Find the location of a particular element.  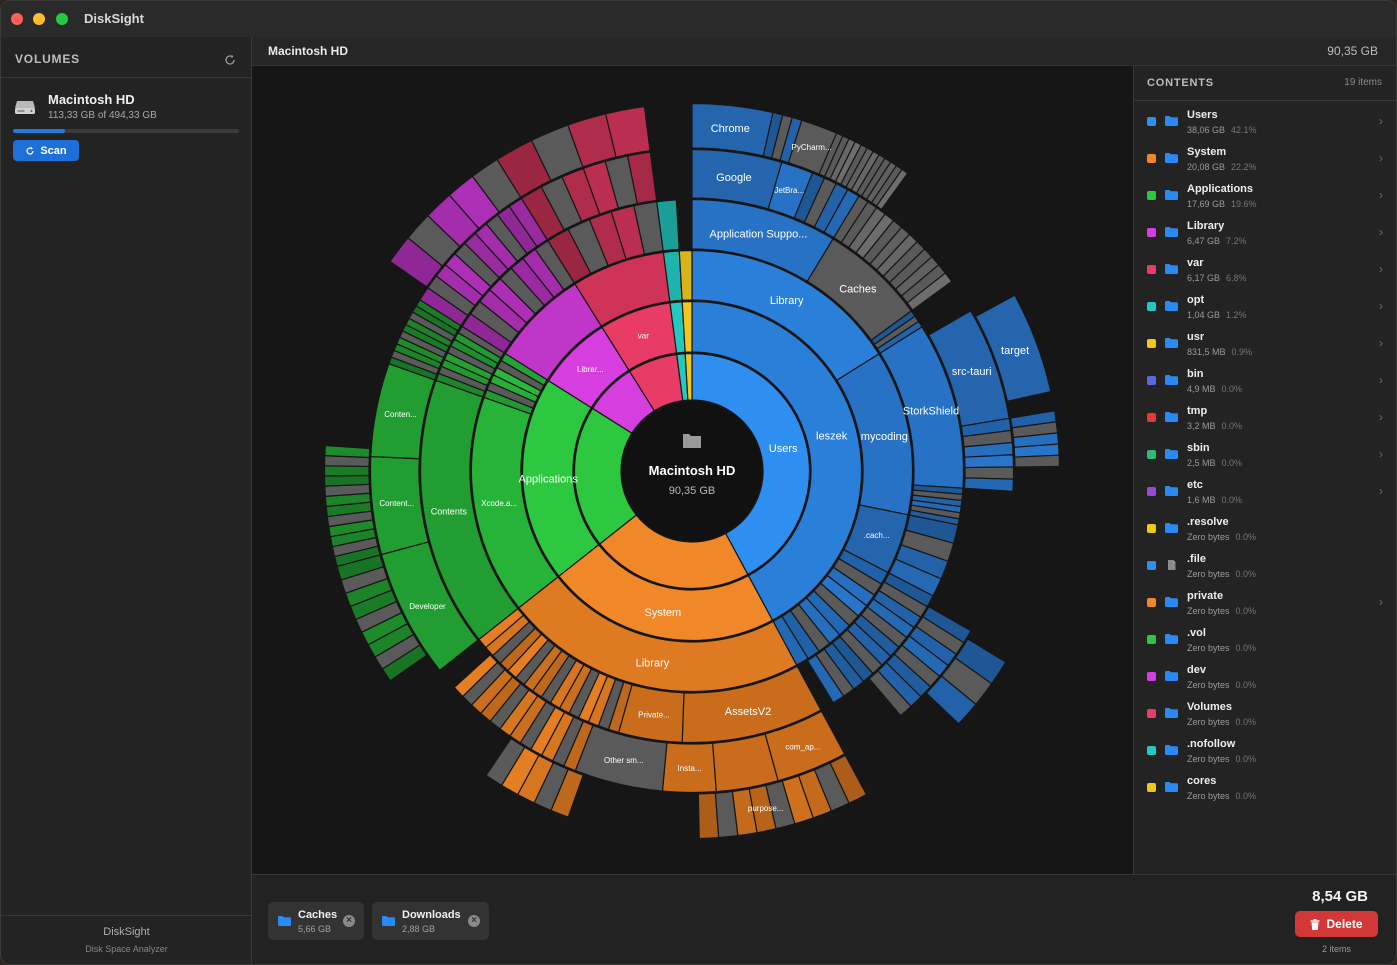

sunburst-segment-opt-deep is located at coordinates (668, 225).